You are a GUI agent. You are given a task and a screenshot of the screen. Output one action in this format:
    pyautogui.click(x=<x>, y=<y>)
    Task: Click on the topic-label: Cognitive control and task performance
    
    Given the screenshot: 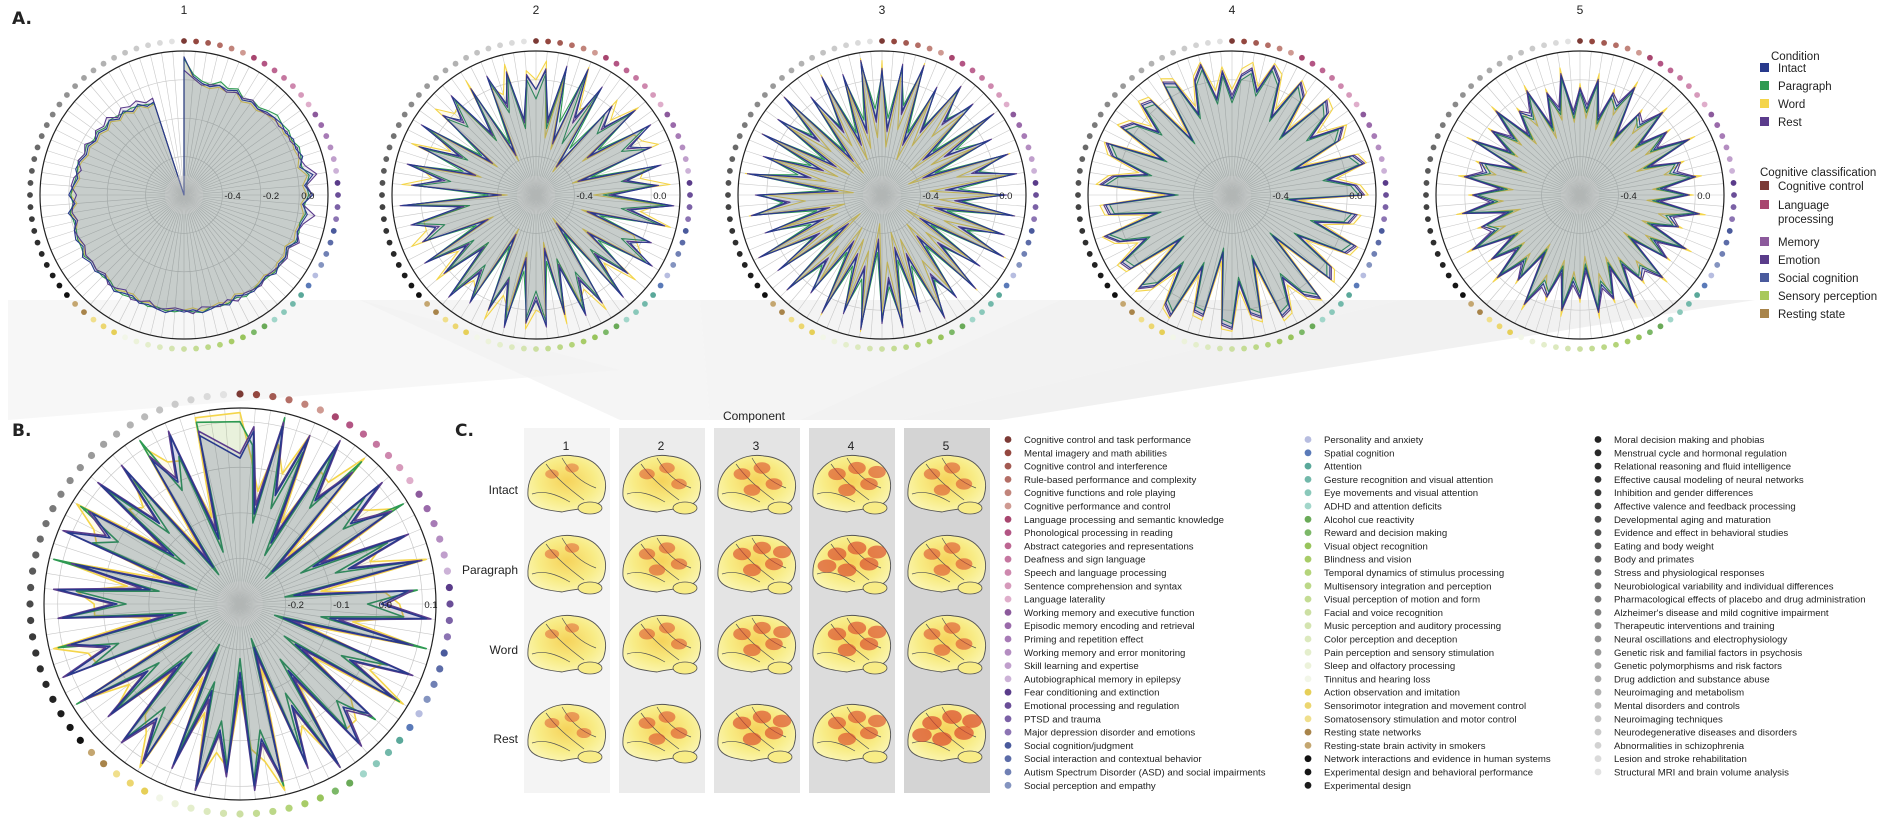 What is the action you would take?
    pyautogui.click(x=1107, y=440)
    